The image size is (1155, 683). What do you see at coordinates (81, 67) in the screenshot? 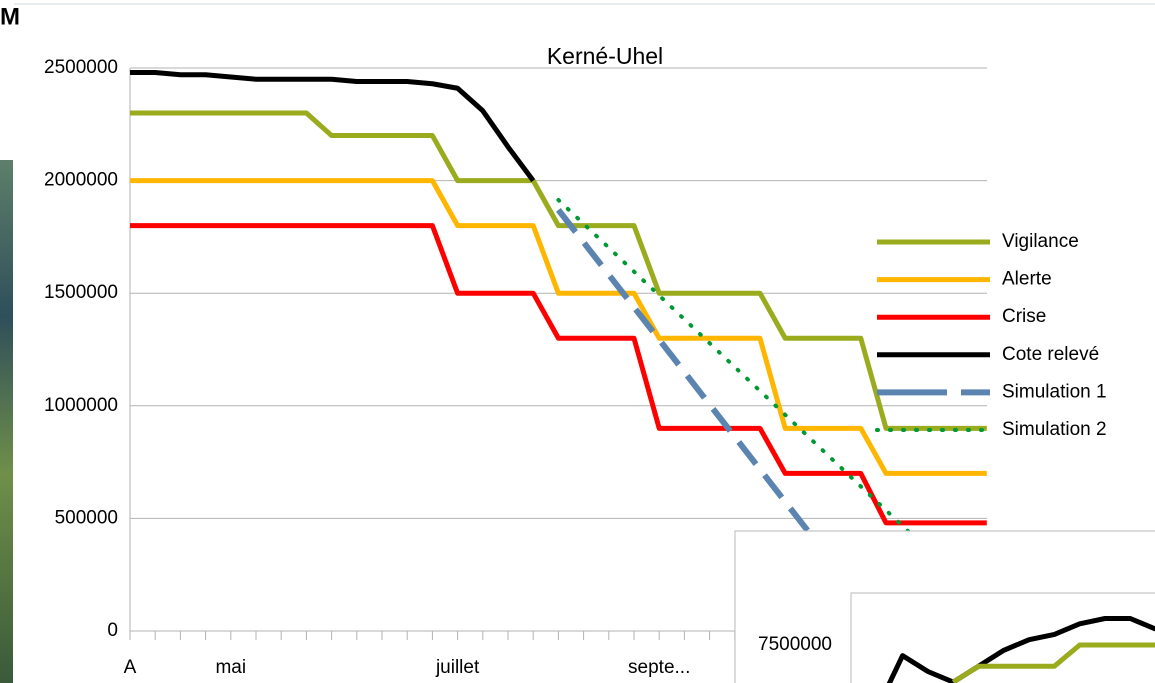
I see `y-tick-label: 2500000` at bounding box center [81, 67].